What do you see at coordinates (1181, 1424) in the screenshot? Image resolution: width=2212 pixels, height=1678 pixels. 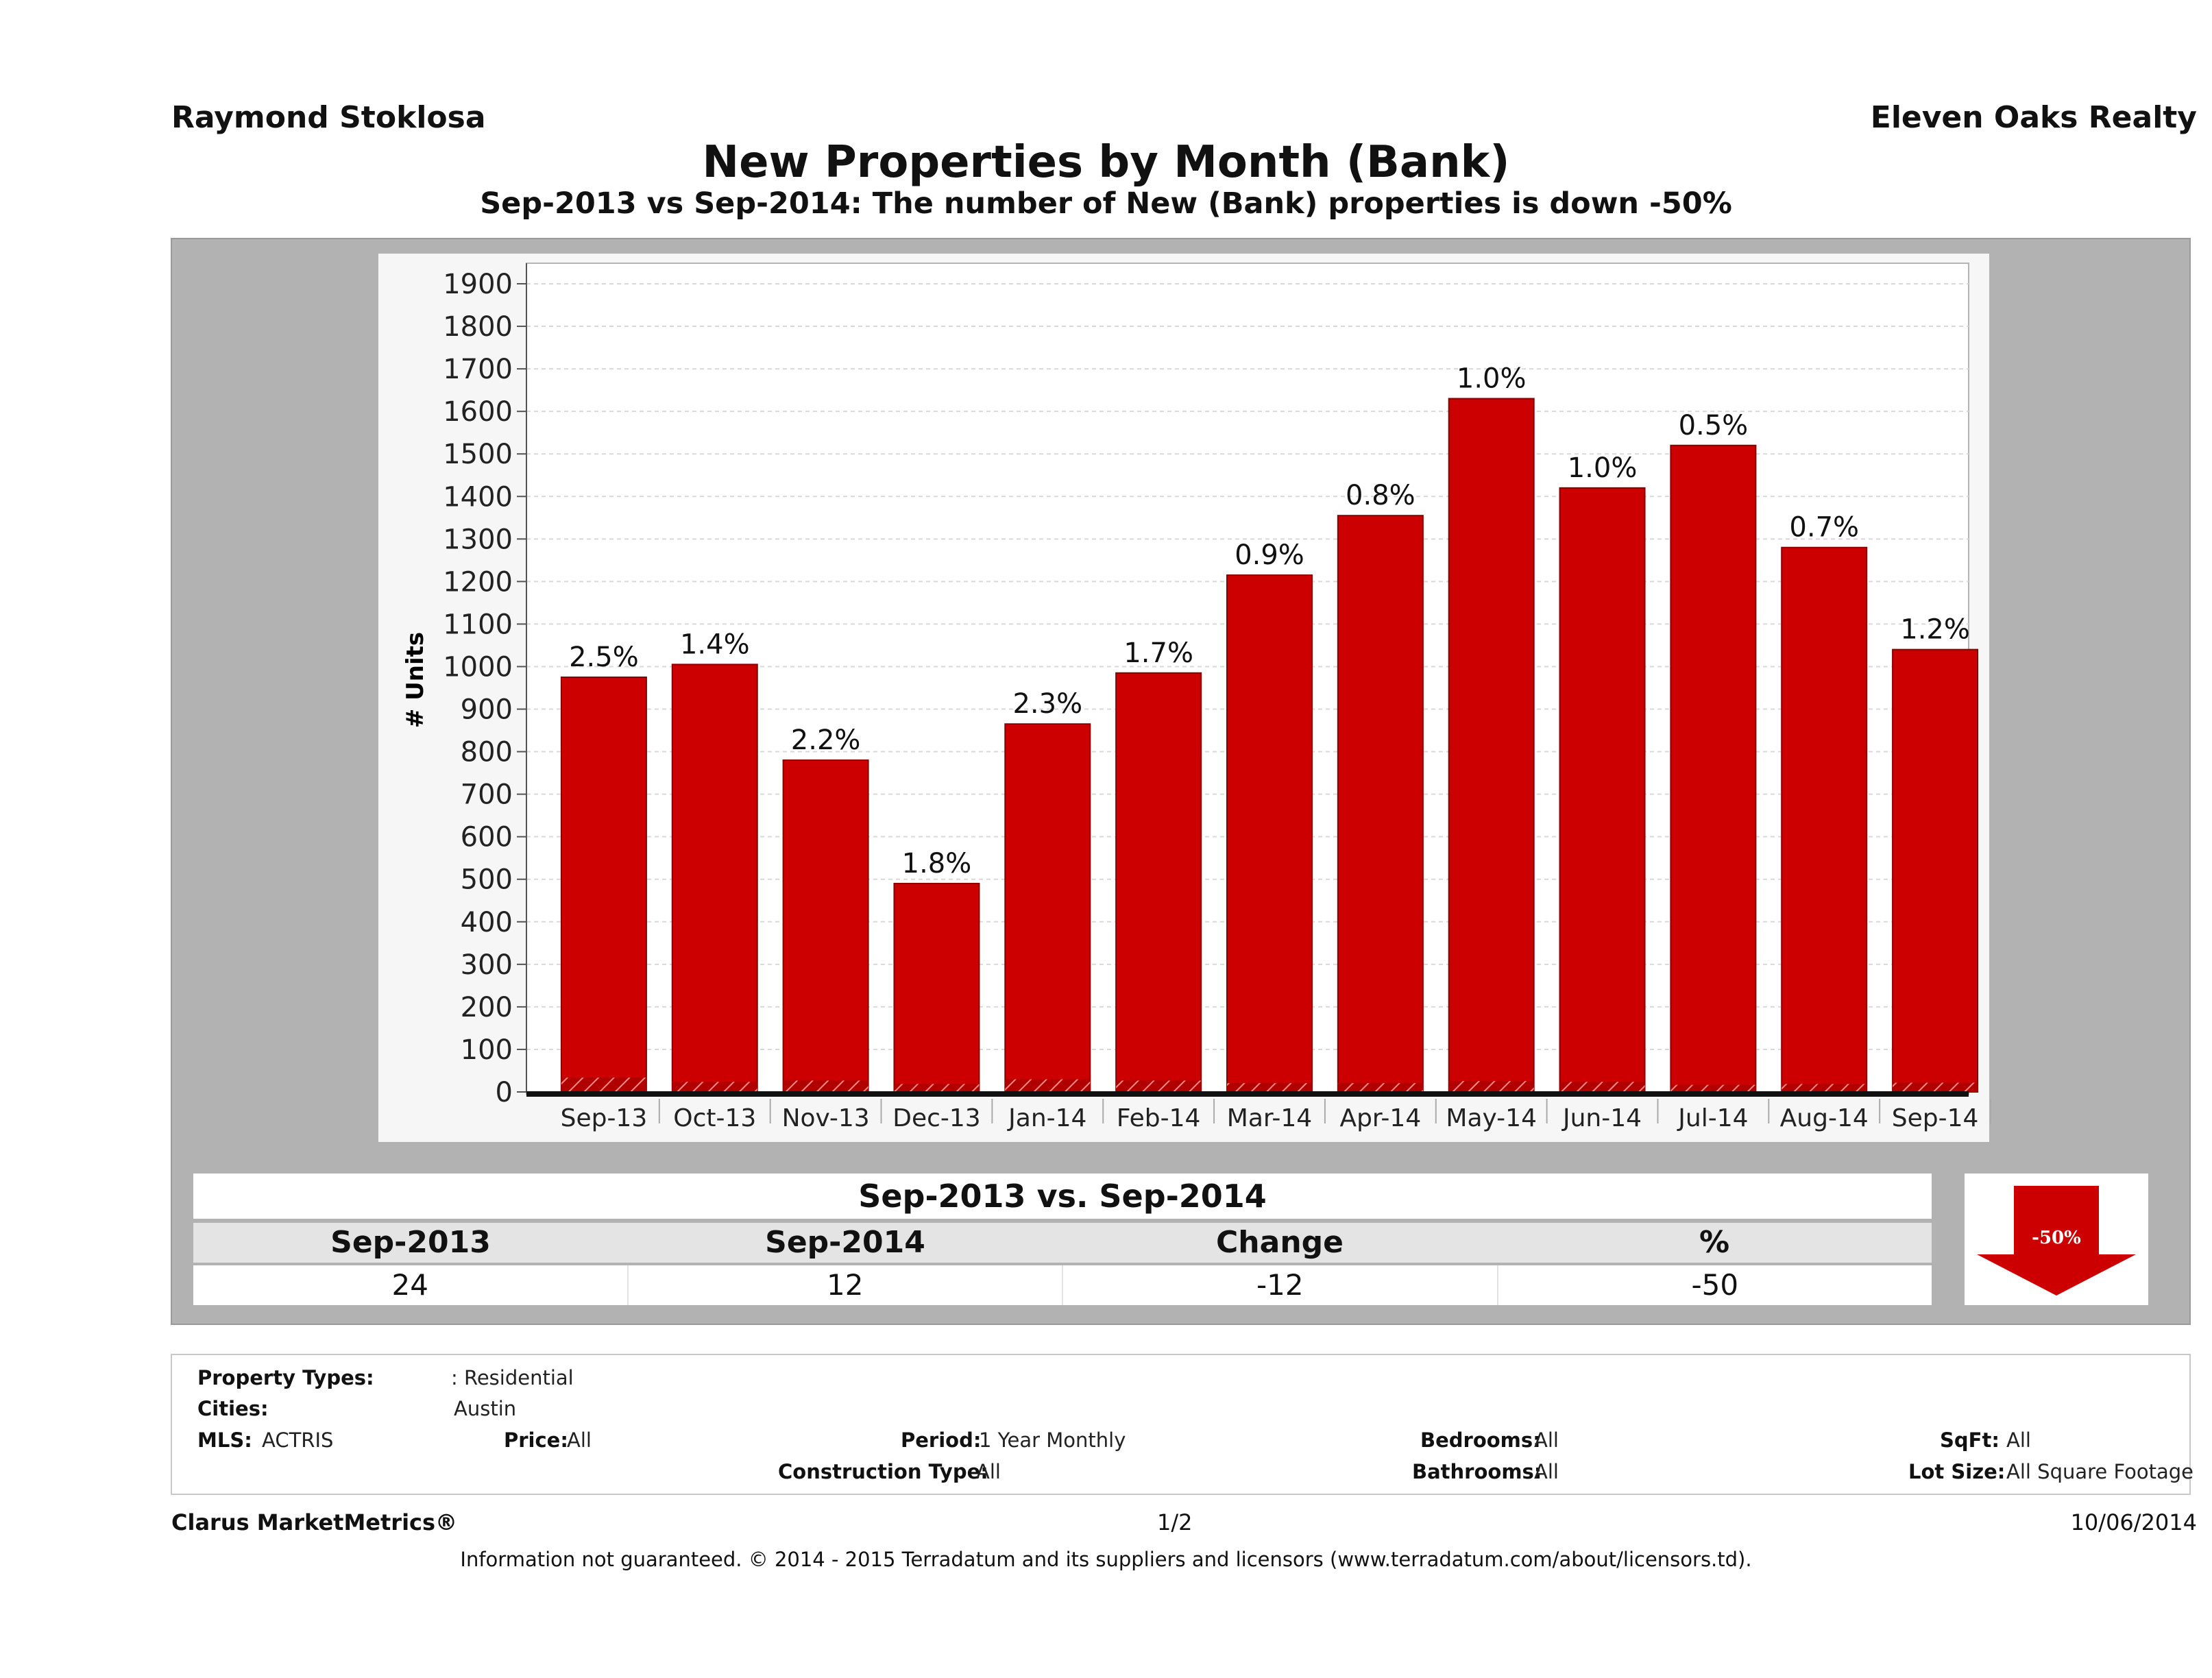 I see `filter-panel` at bounding box center [1181, 1424].